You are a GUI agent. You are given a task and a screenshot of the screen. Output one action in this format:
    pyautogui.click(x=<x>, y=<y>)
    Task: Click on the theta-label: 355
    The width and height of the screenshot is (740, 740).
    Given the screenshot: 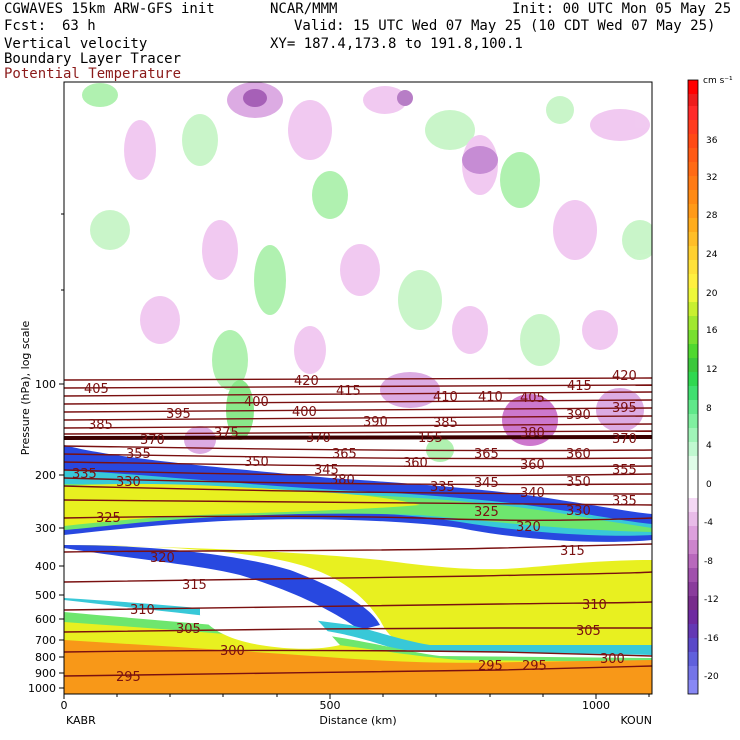 What is the action you would take?
    pyautogui.click(x=138, y=454)
    